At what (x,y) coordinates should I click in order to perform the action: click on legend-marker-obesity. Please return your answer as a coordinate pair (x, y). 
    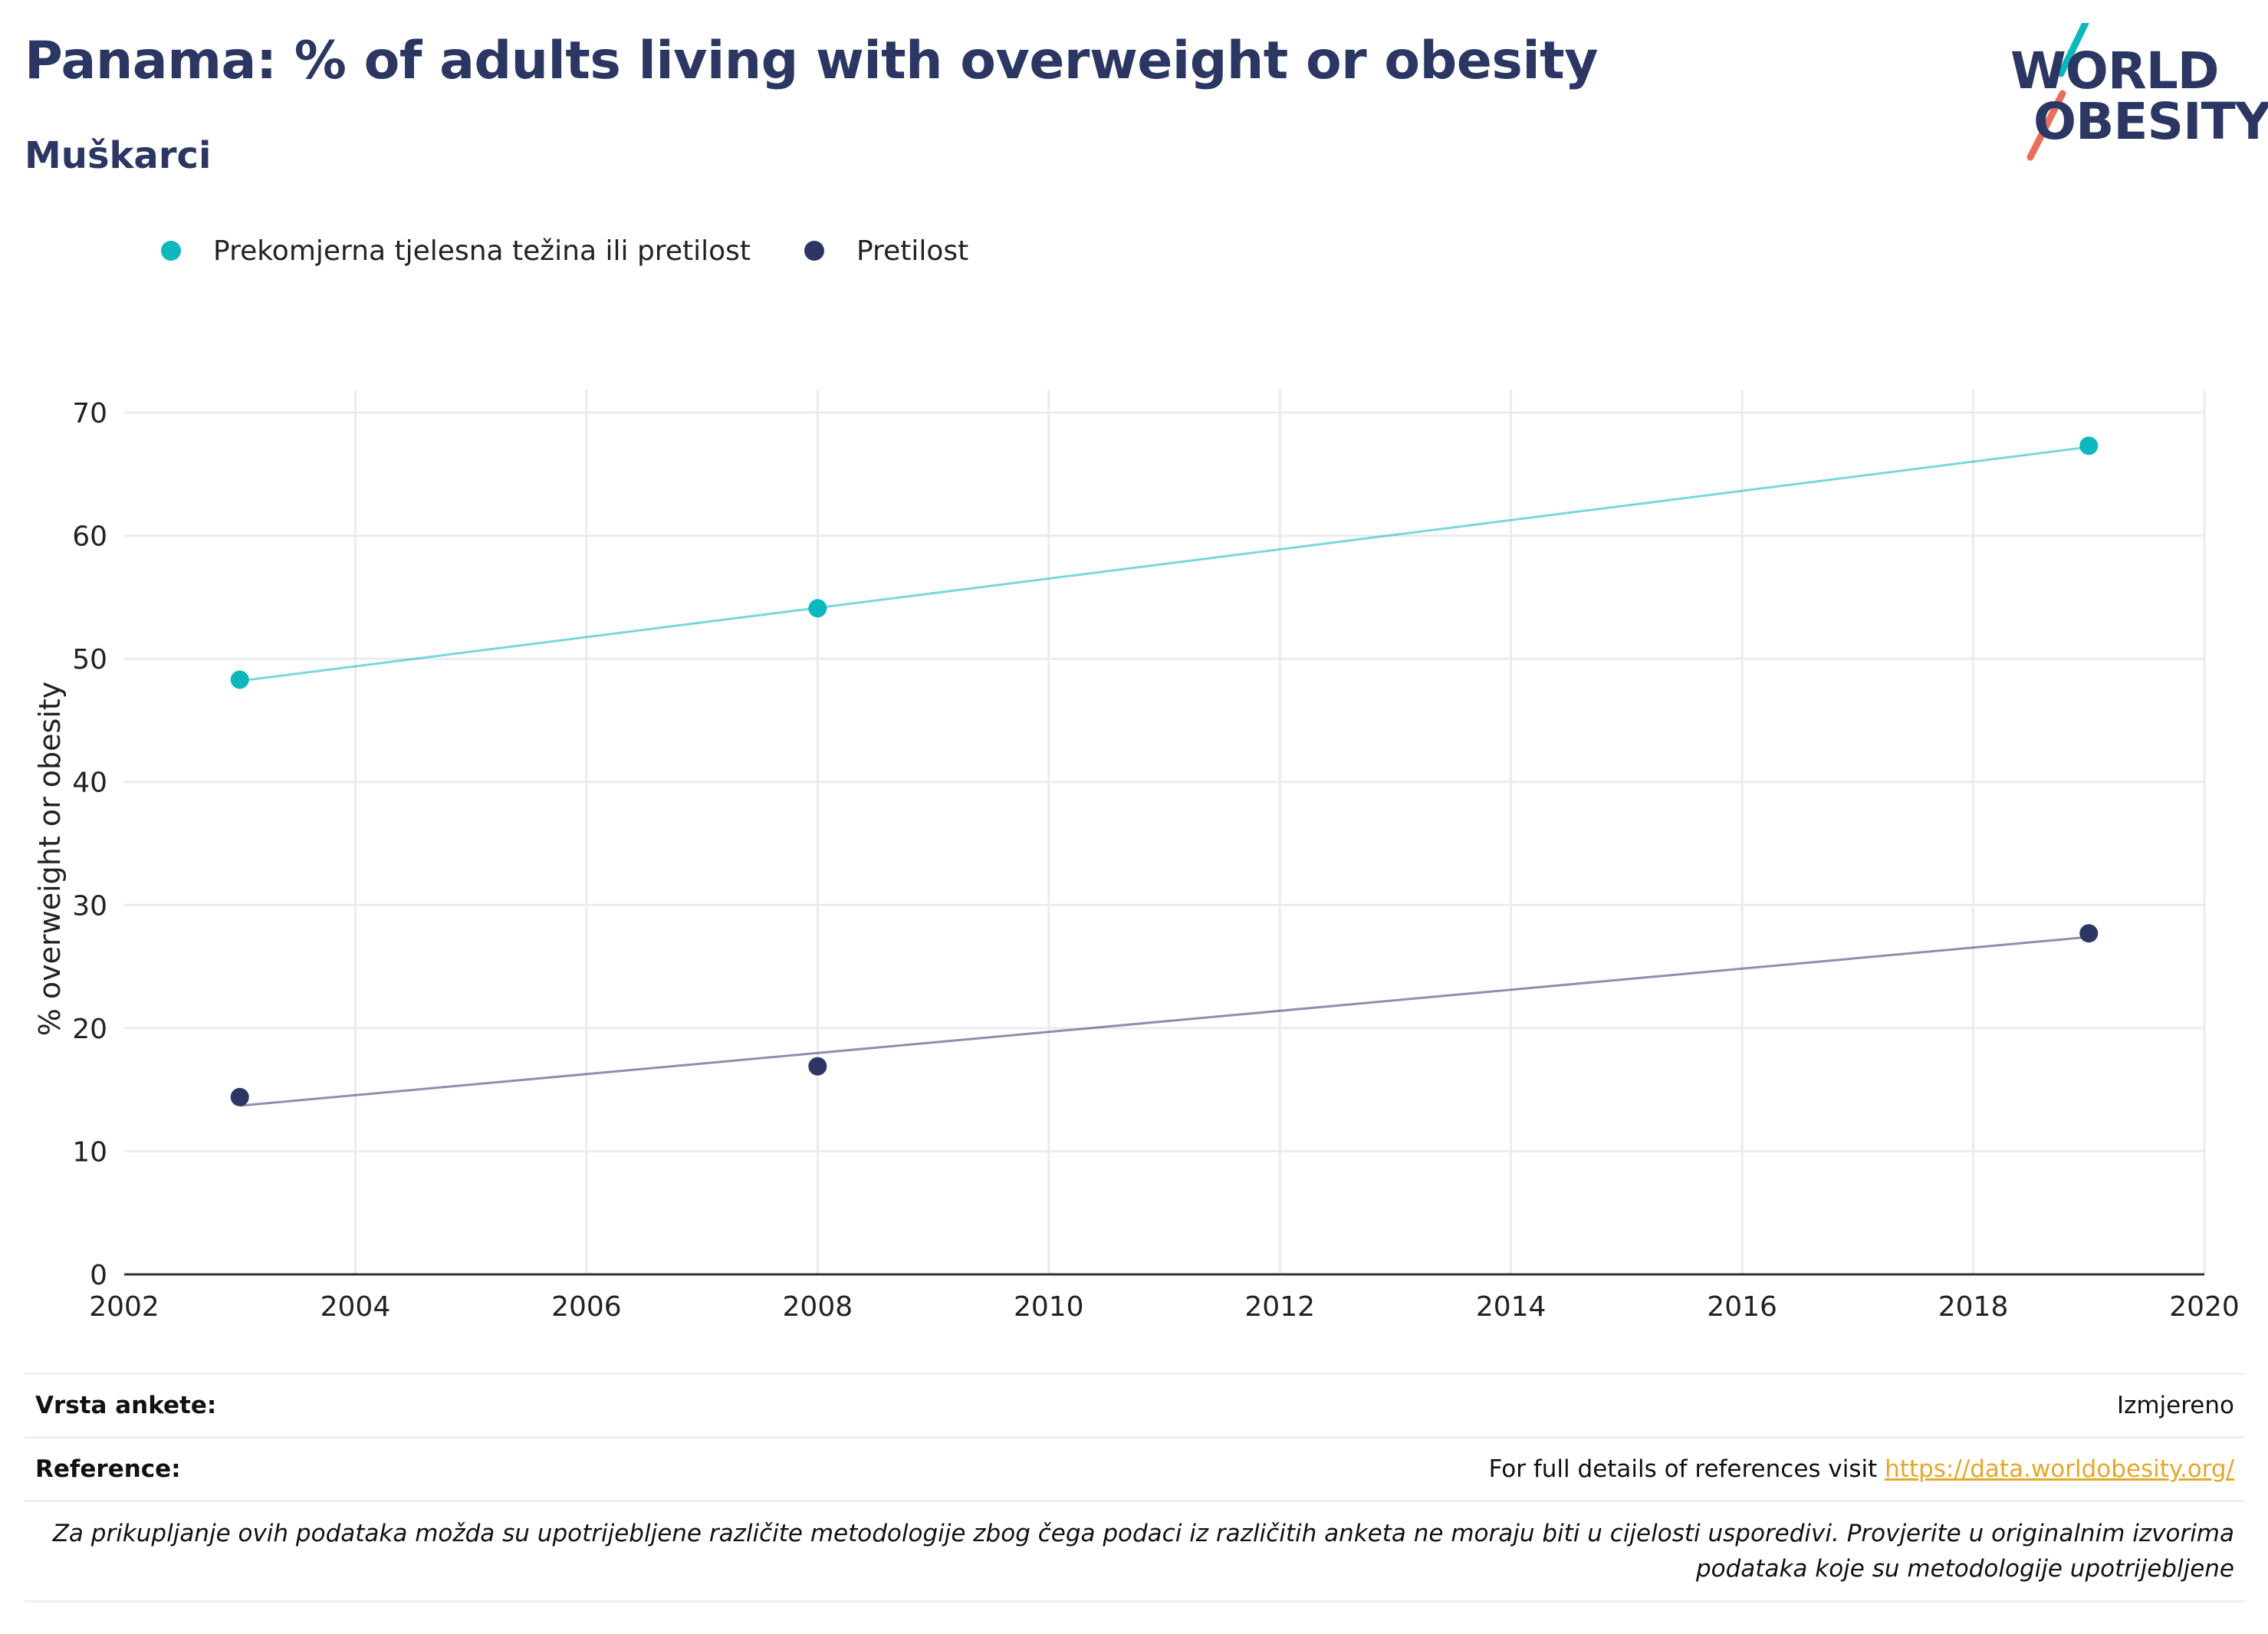
    Looking at the image, I should click on (814, 251).